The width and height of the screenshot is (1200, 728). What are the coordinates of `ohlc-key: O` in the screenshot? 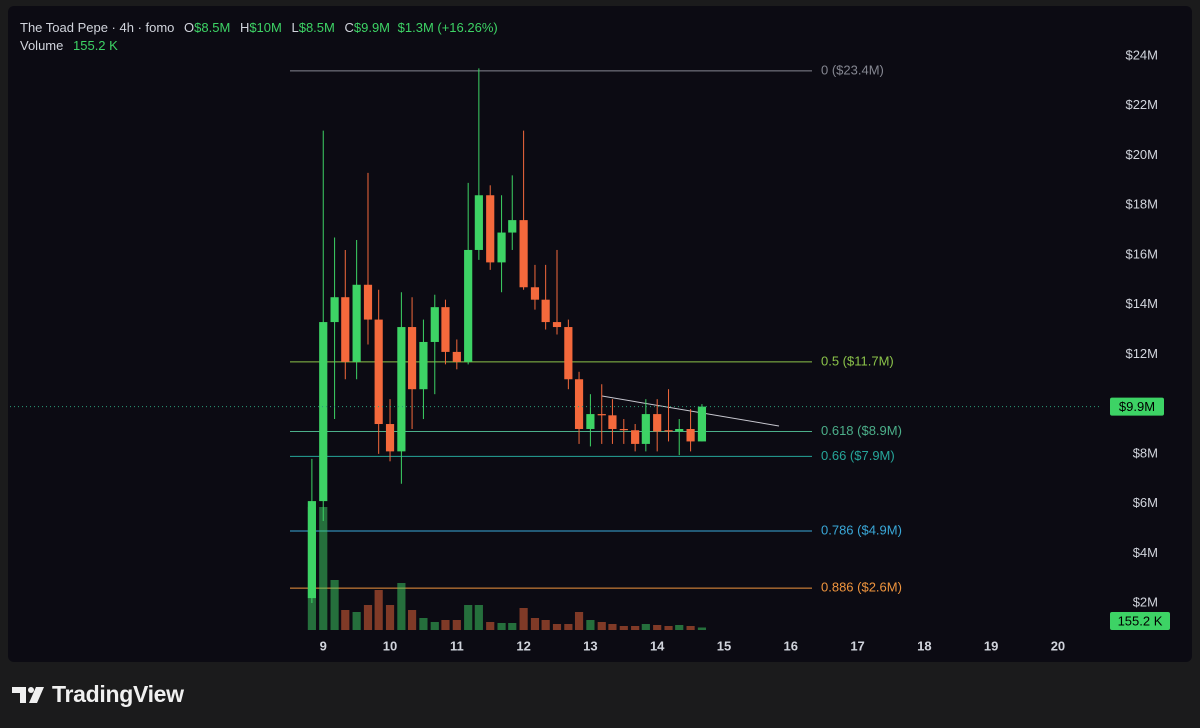 It's located at (189, 27).